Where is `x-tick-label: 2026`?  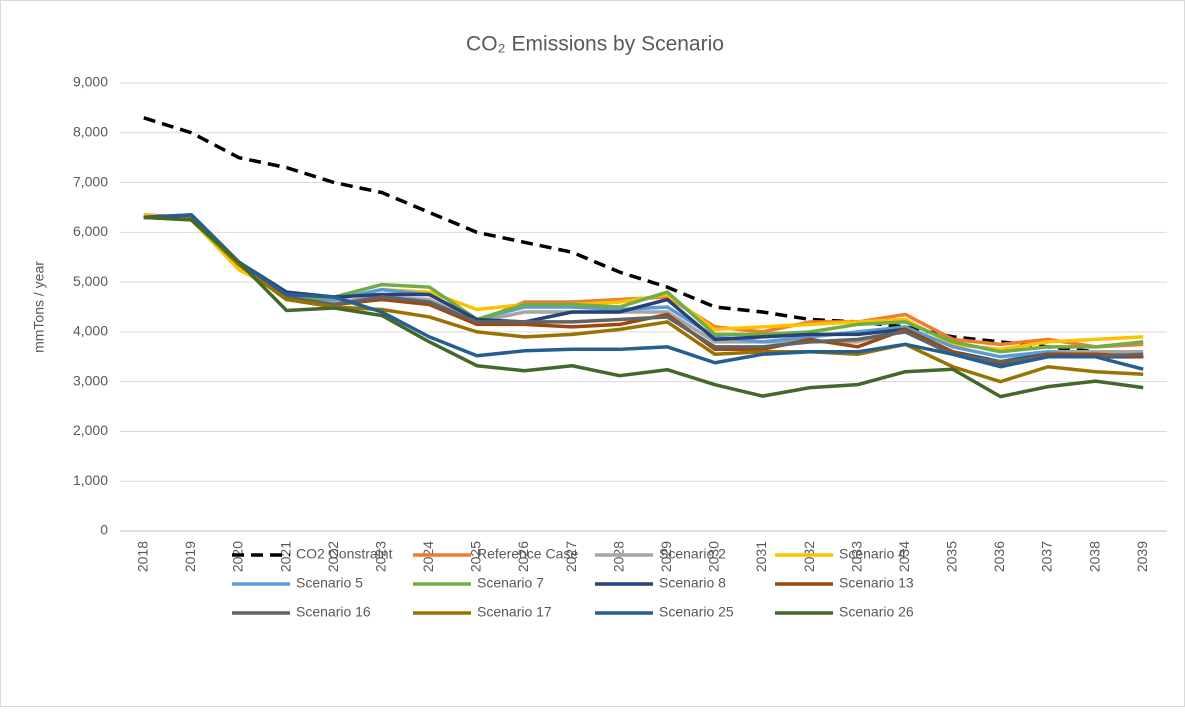
x-tick-label: 2026 is located at coordinates (523, 556).